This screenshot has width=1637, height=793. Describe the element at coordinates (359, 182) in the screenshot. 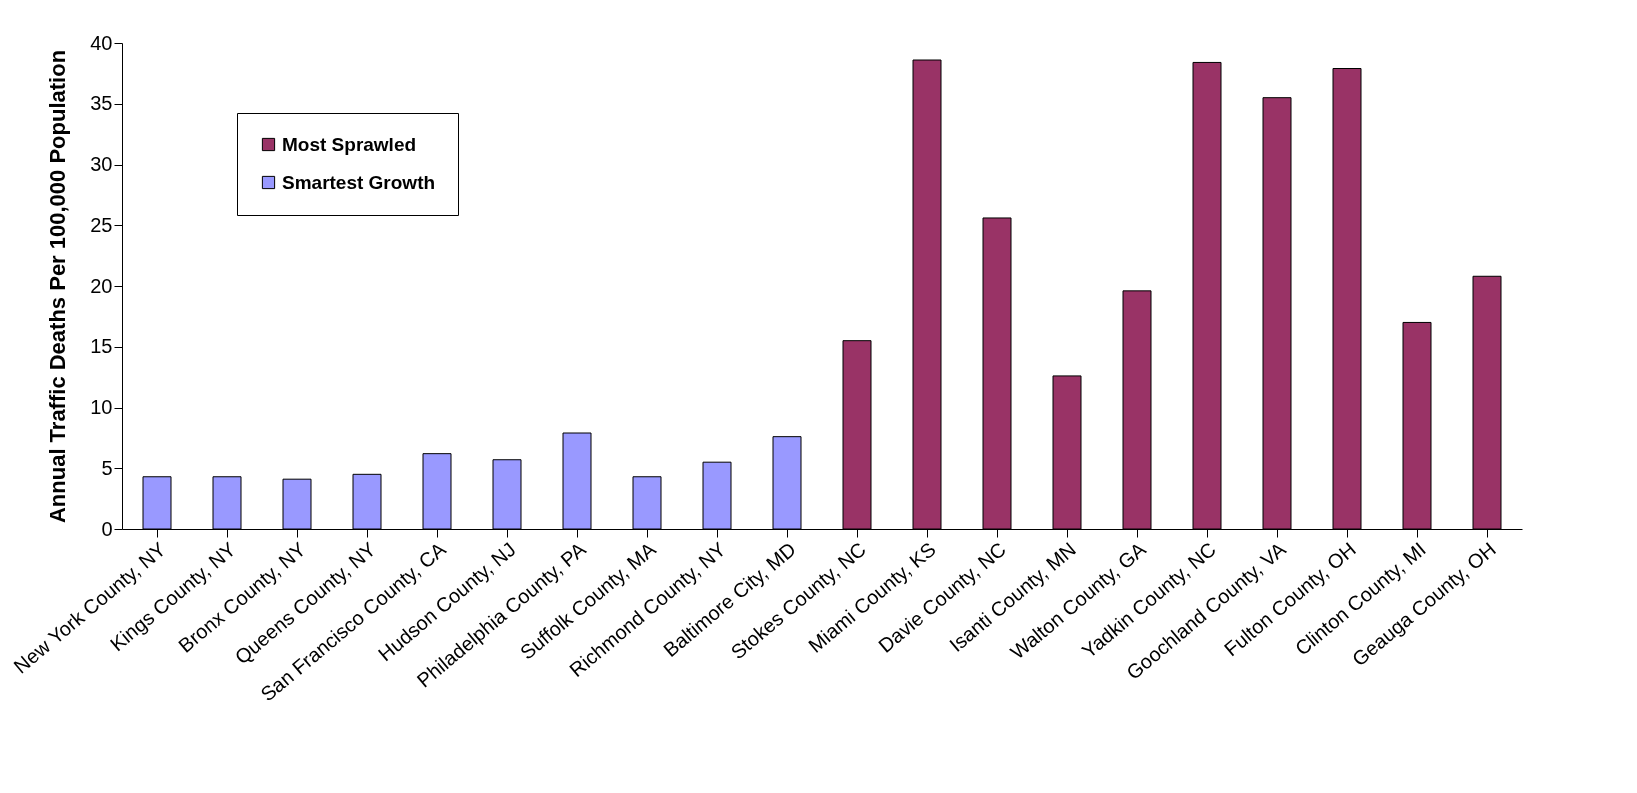

I see `legend-label: Smartest Growth` at that location.